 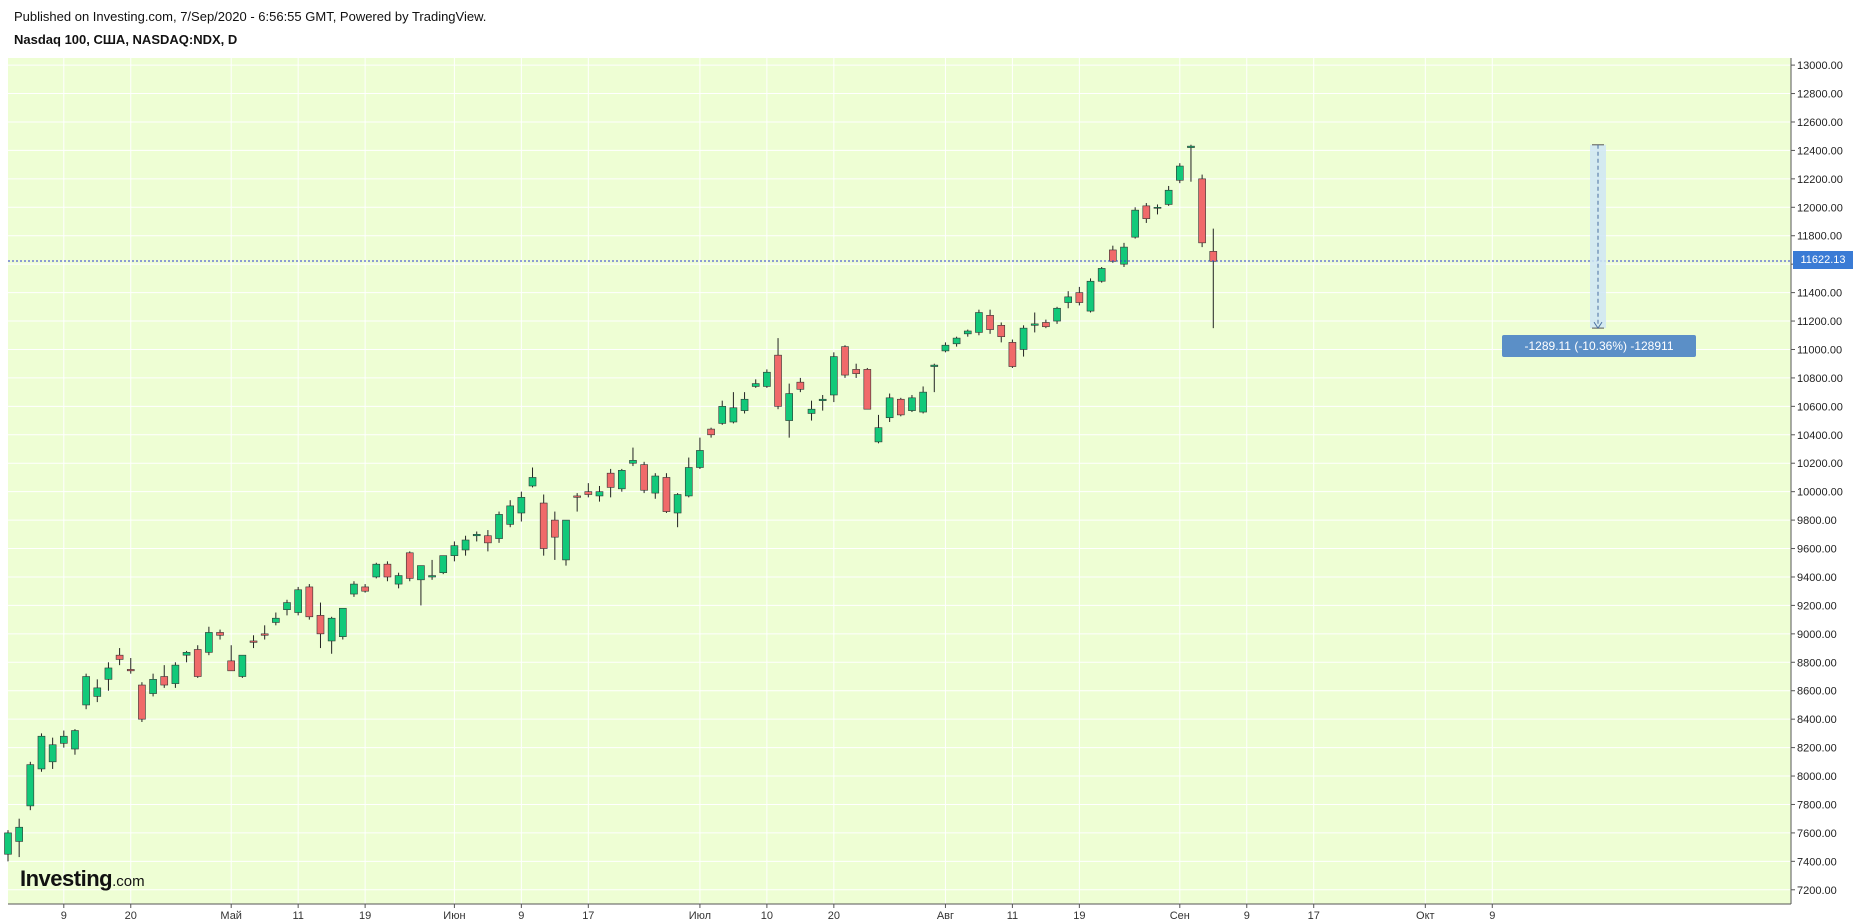 What do you see at coordinates (778, 913) in the screenshot?
I see `x-axis-ticks: 9 20 Май 11 19 Июн 9 17 Июл 10 20 Авг 11 19 Сен 9 17 Окт 9` at bounding box center [778, 913].